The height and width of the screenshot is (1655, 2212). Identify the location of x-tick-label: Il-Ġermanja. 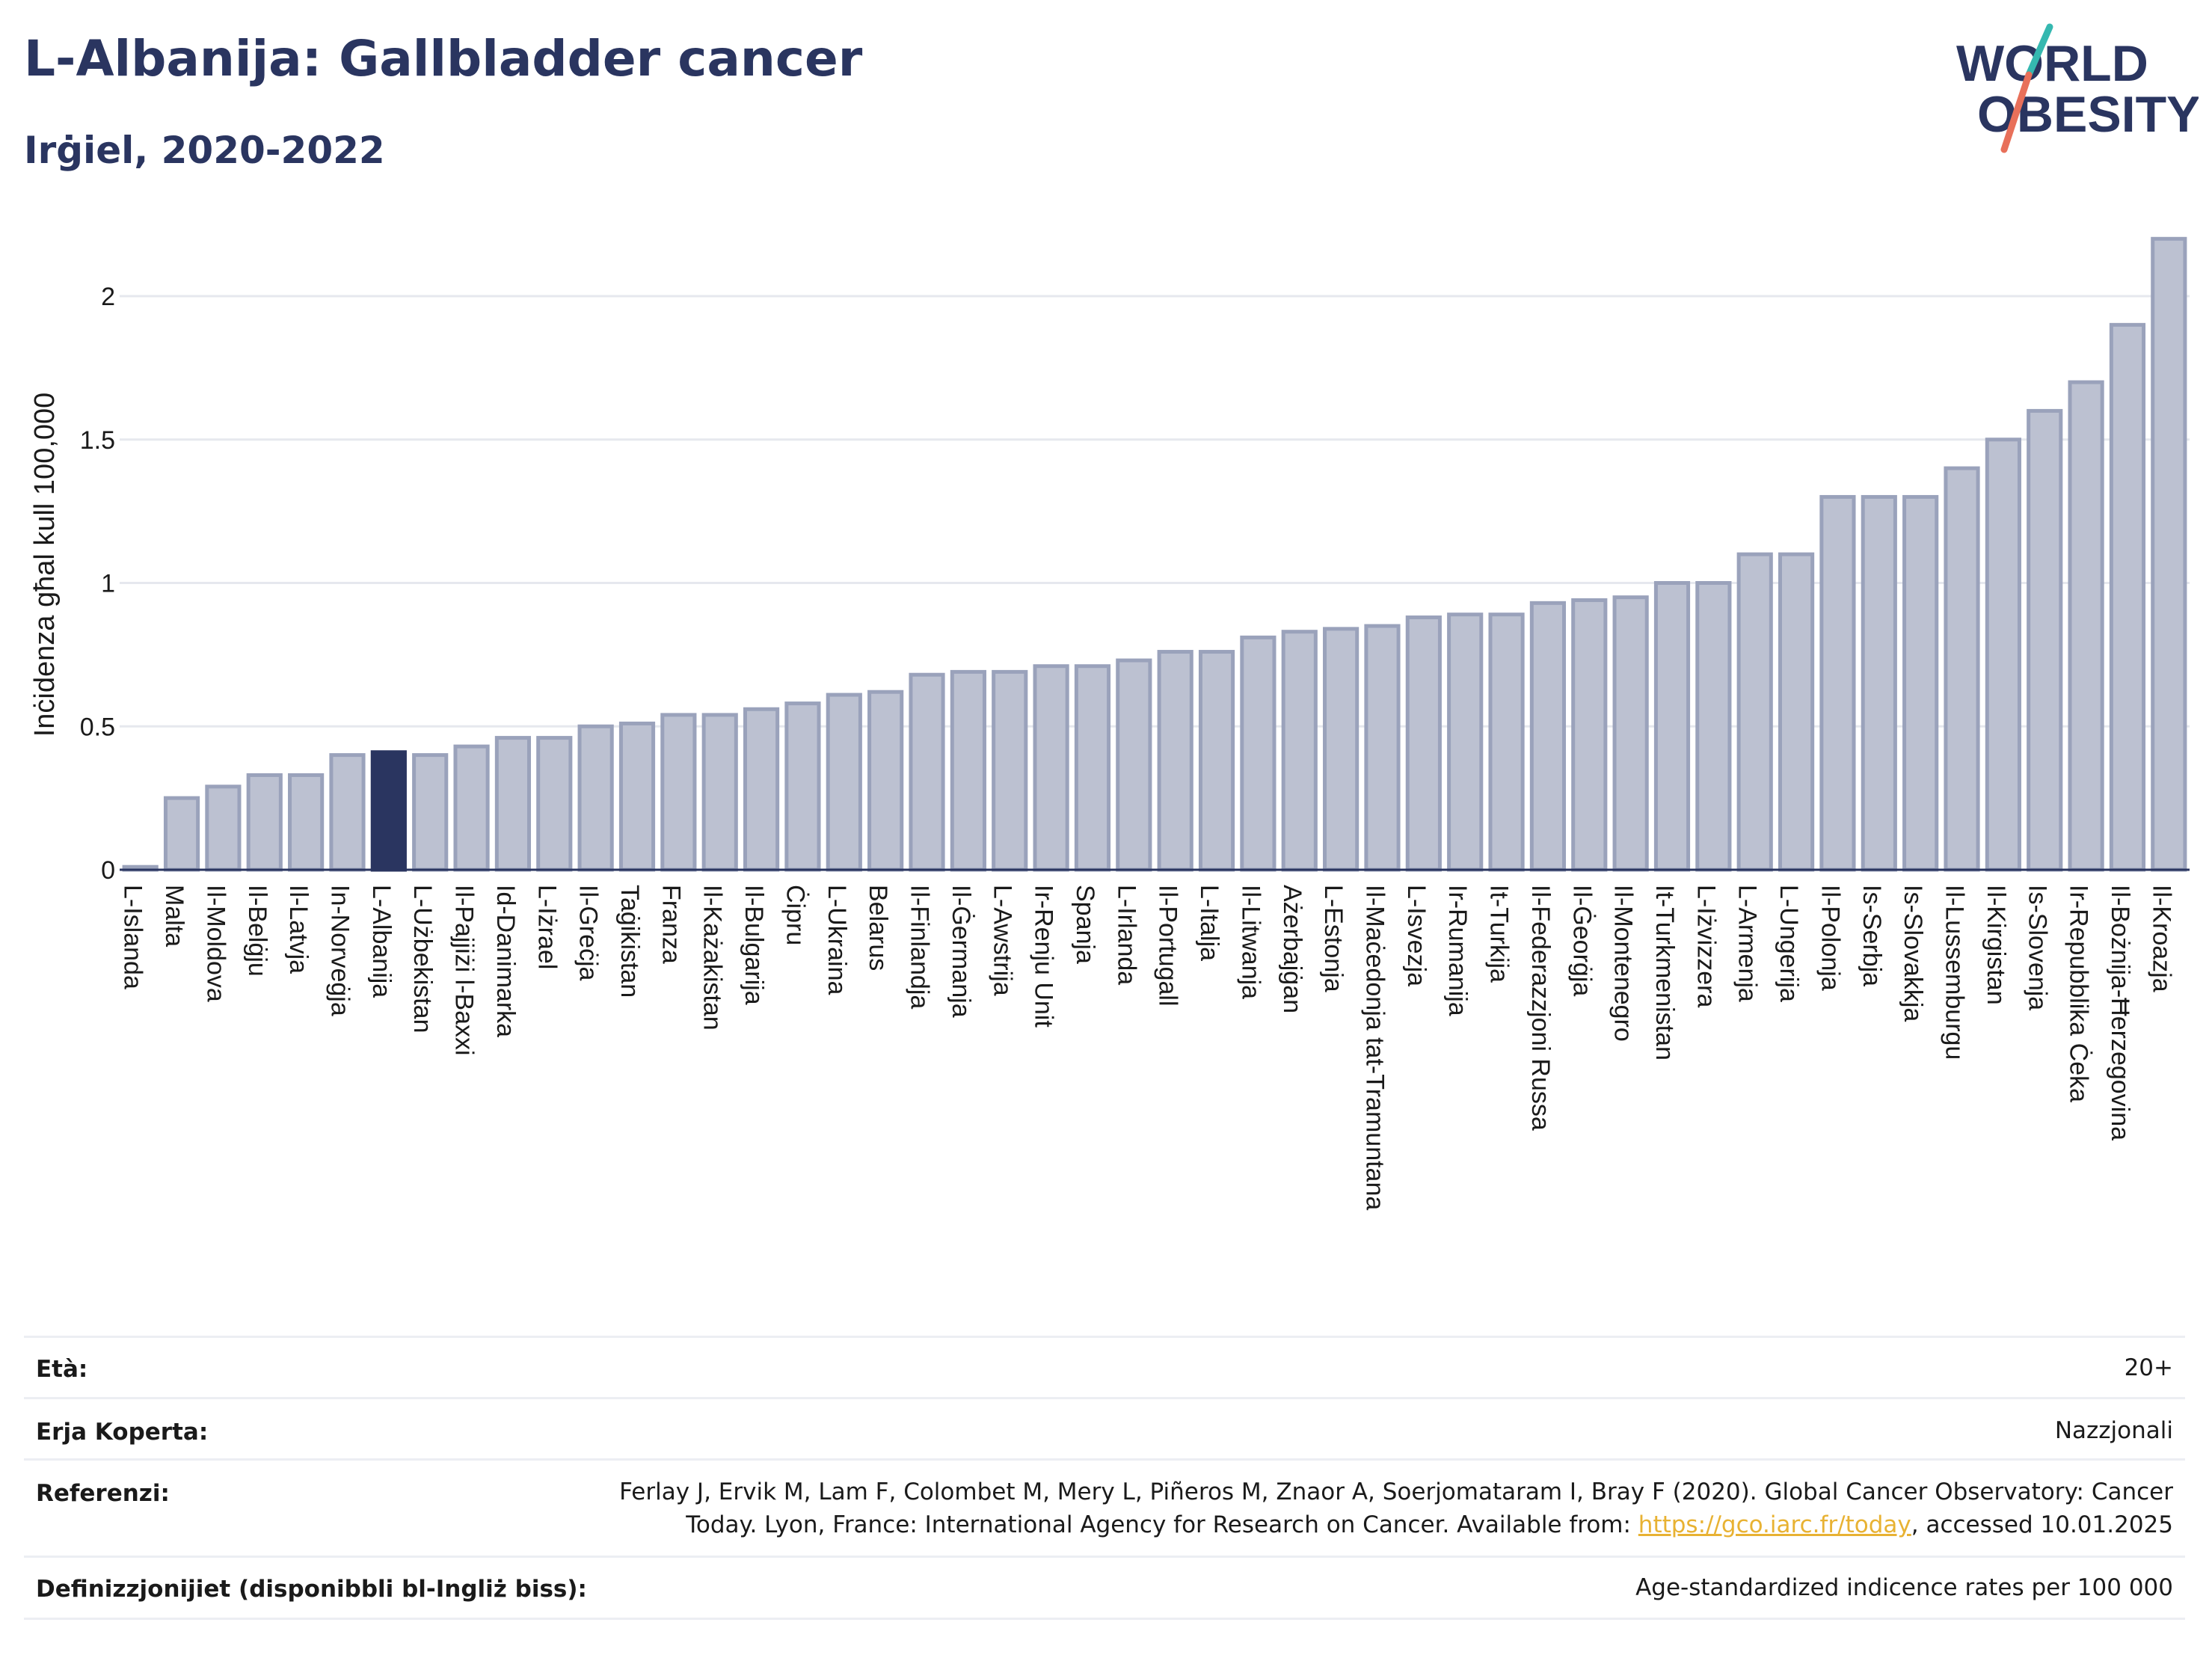
(961, 951).